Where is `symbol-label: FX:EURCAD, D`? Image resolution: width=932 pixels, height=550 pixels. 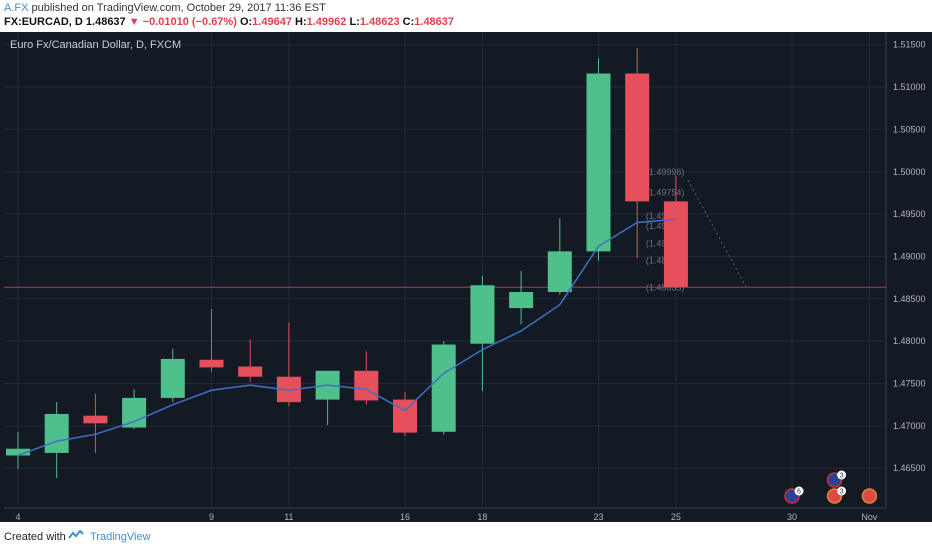 symbol-label: FX:EURCAD, D is located at coordinates (43, 22).